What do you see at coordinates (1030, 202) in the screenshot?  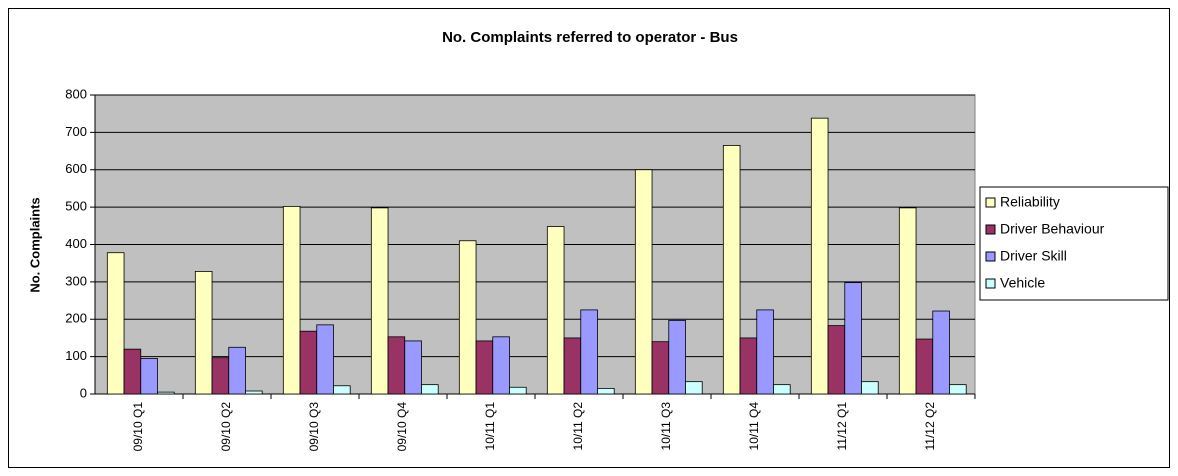 I see `legend-label: Reliability` at bounding box center [1030, 202].